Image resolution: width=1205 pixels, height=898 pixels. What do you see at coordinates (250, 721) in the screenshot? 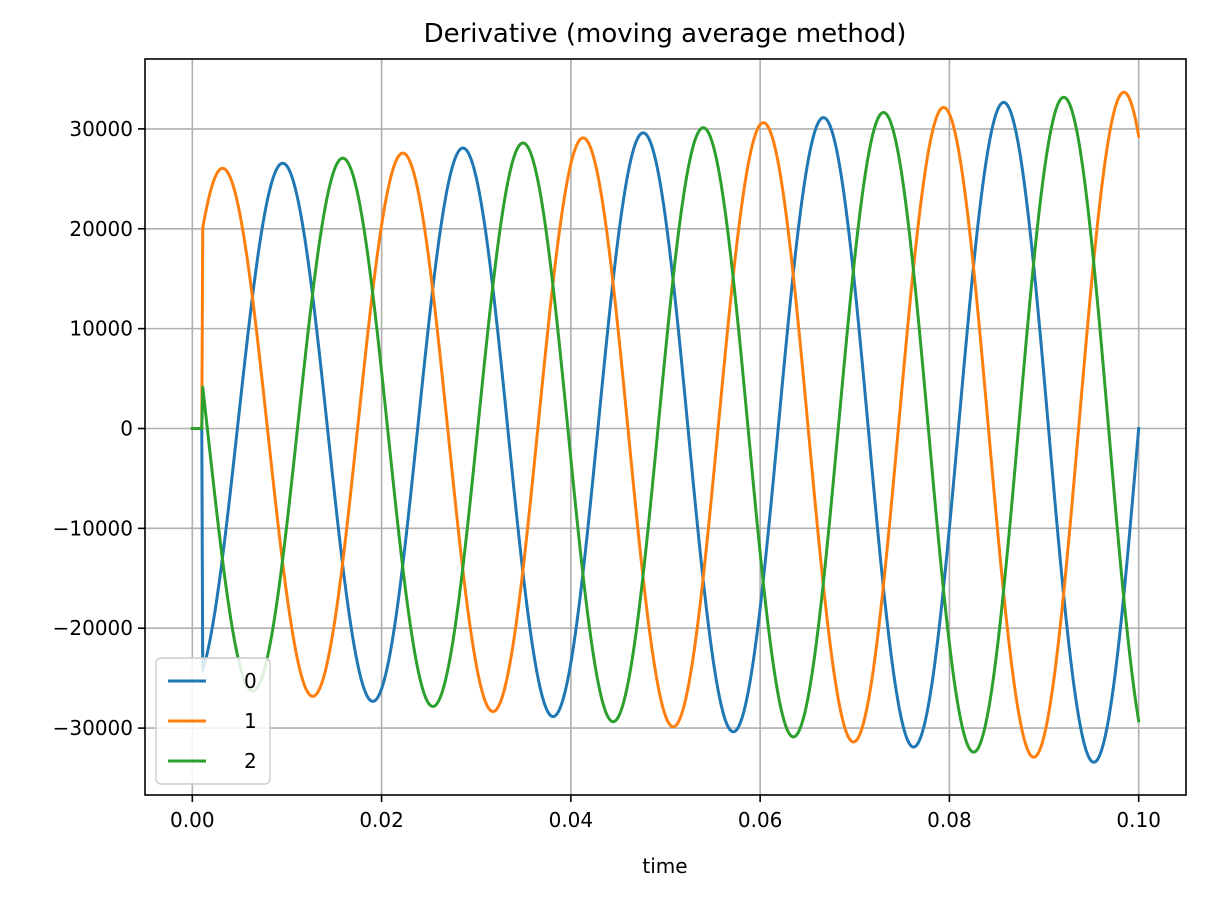
I see `legend-label-1: 1` at bounding box center [250, 721].